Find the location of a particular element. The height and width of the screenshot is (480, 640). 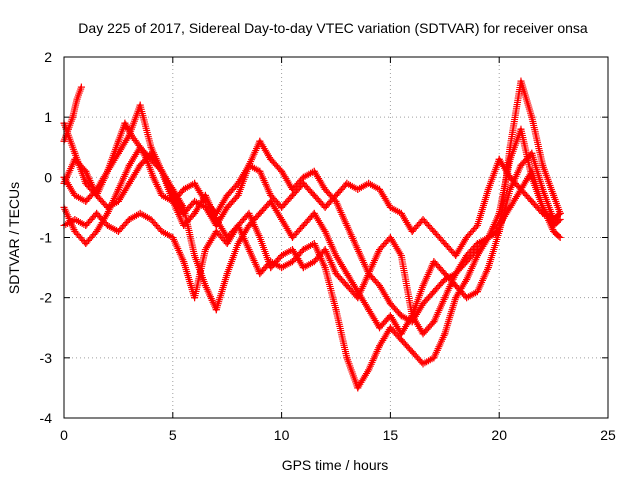

y-tick-label: -2 is located at coordinates (46, 298).